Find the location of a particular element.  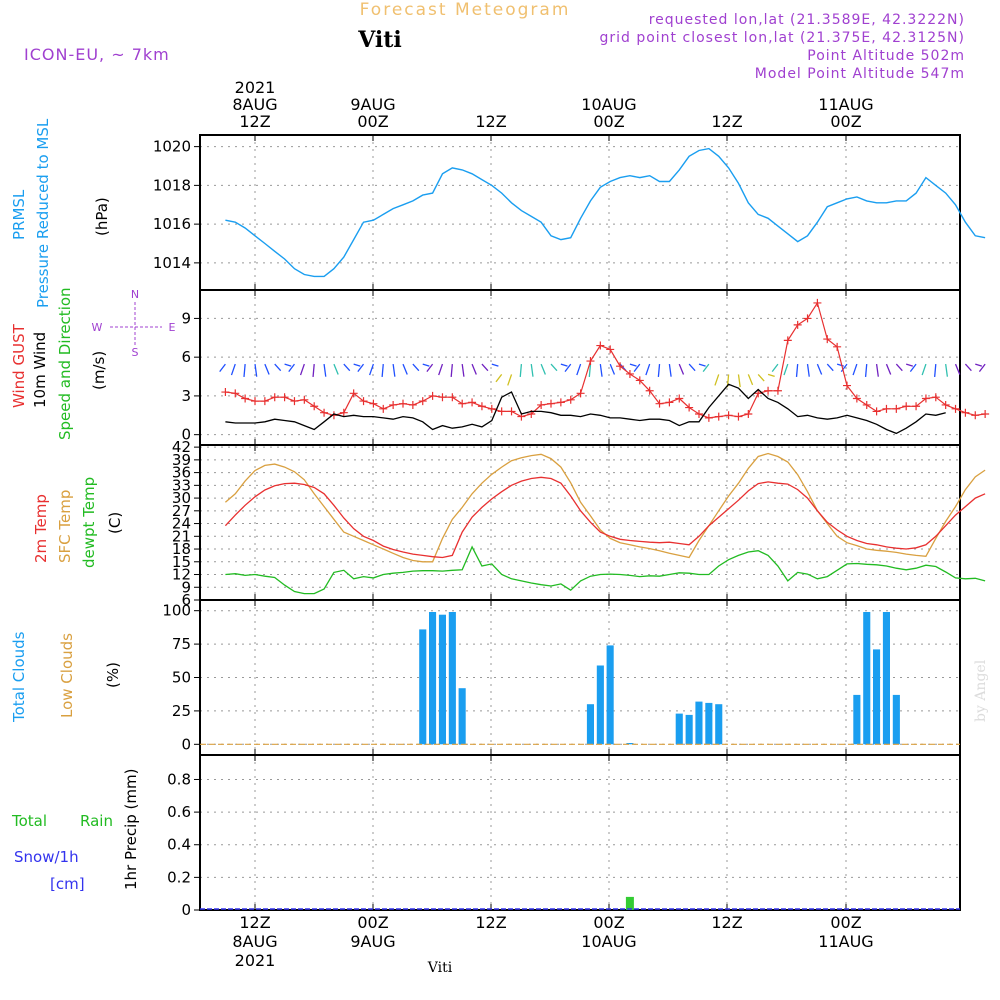

y-tick-label: 1016 is located at coordinates (172, 224).